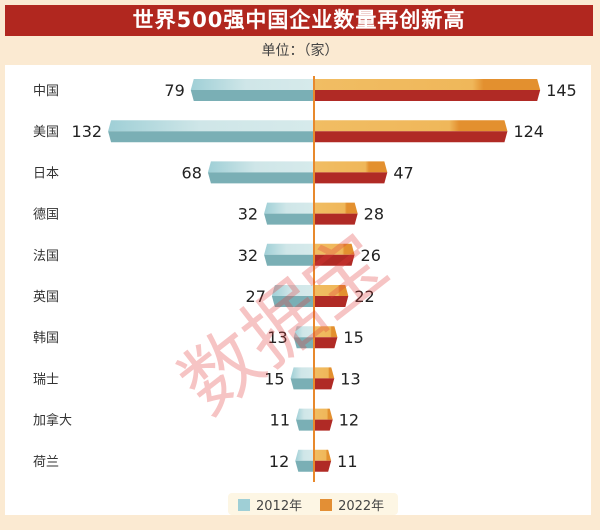 Image resolution: width=600 pixels, height=530 pixels. I want to click on category-label: 英国, so click(46, 297).